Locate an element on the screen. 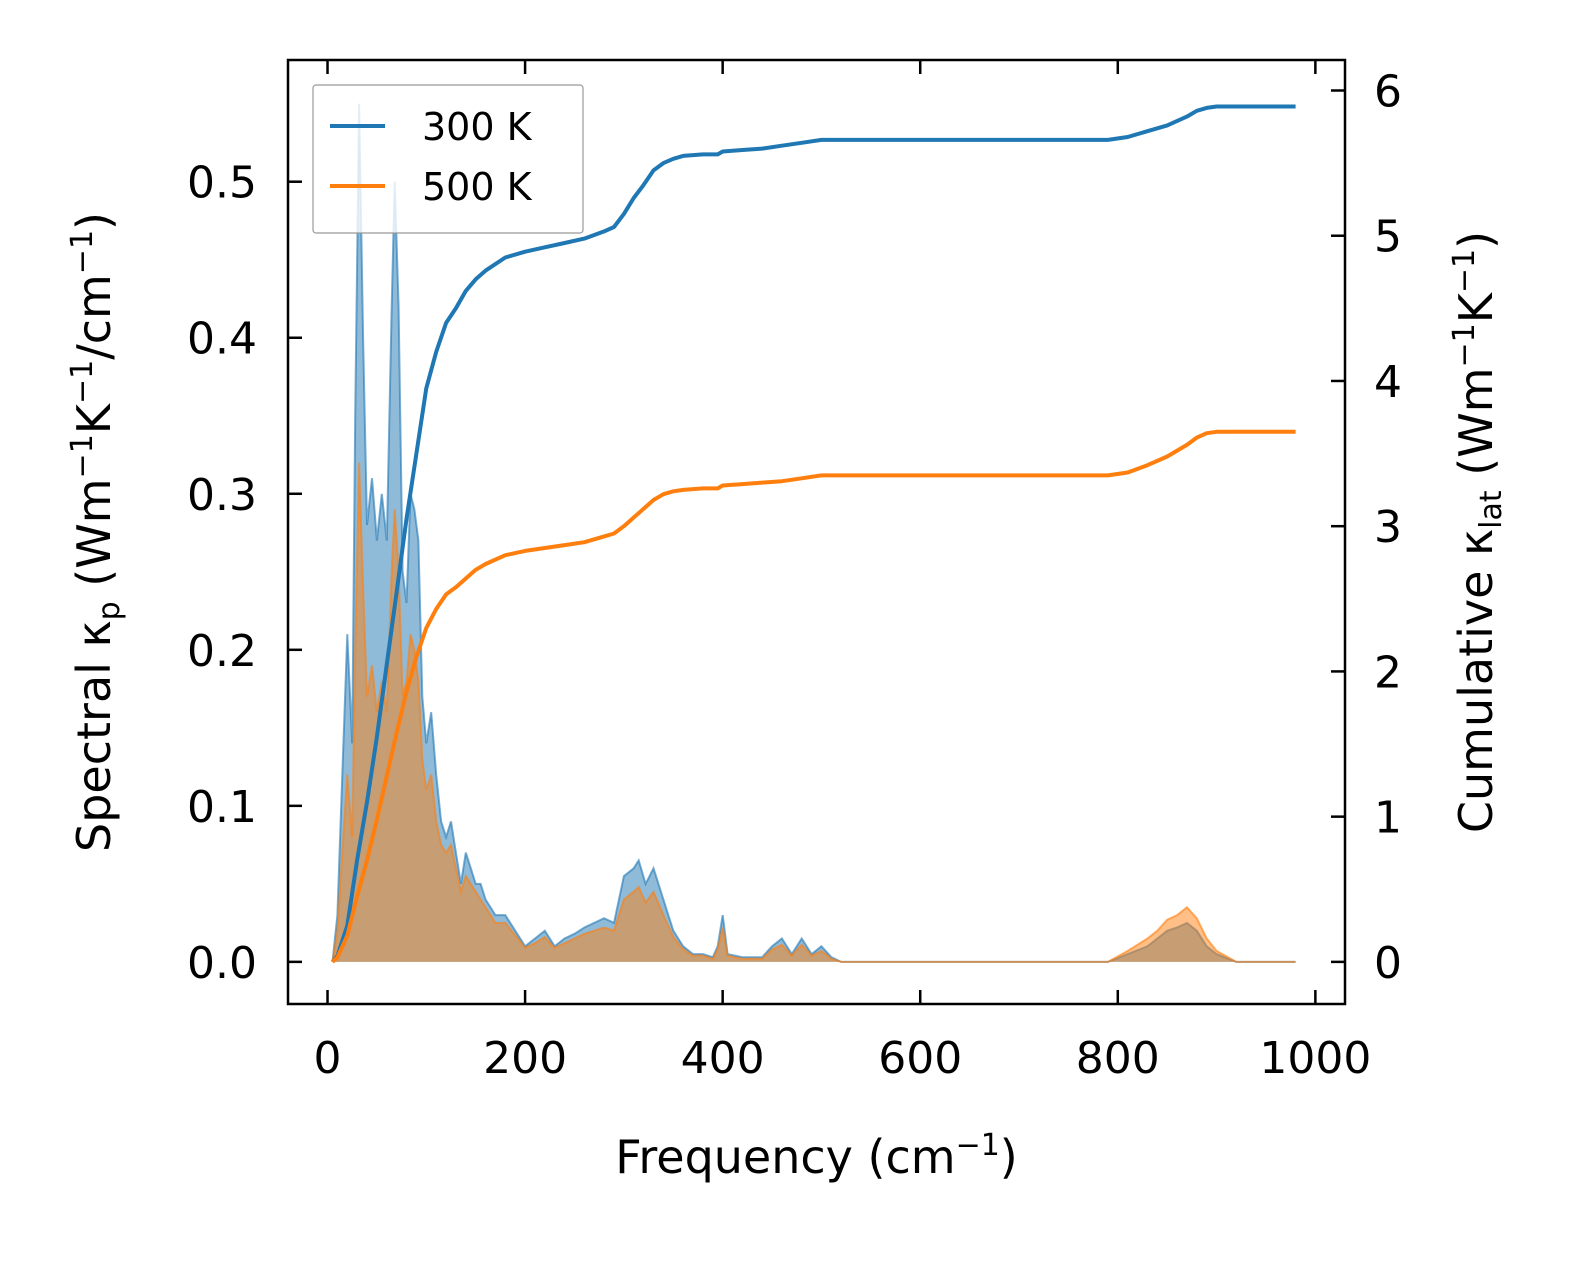  x-tick-label: 600 is located at coordinates (920, 1058).